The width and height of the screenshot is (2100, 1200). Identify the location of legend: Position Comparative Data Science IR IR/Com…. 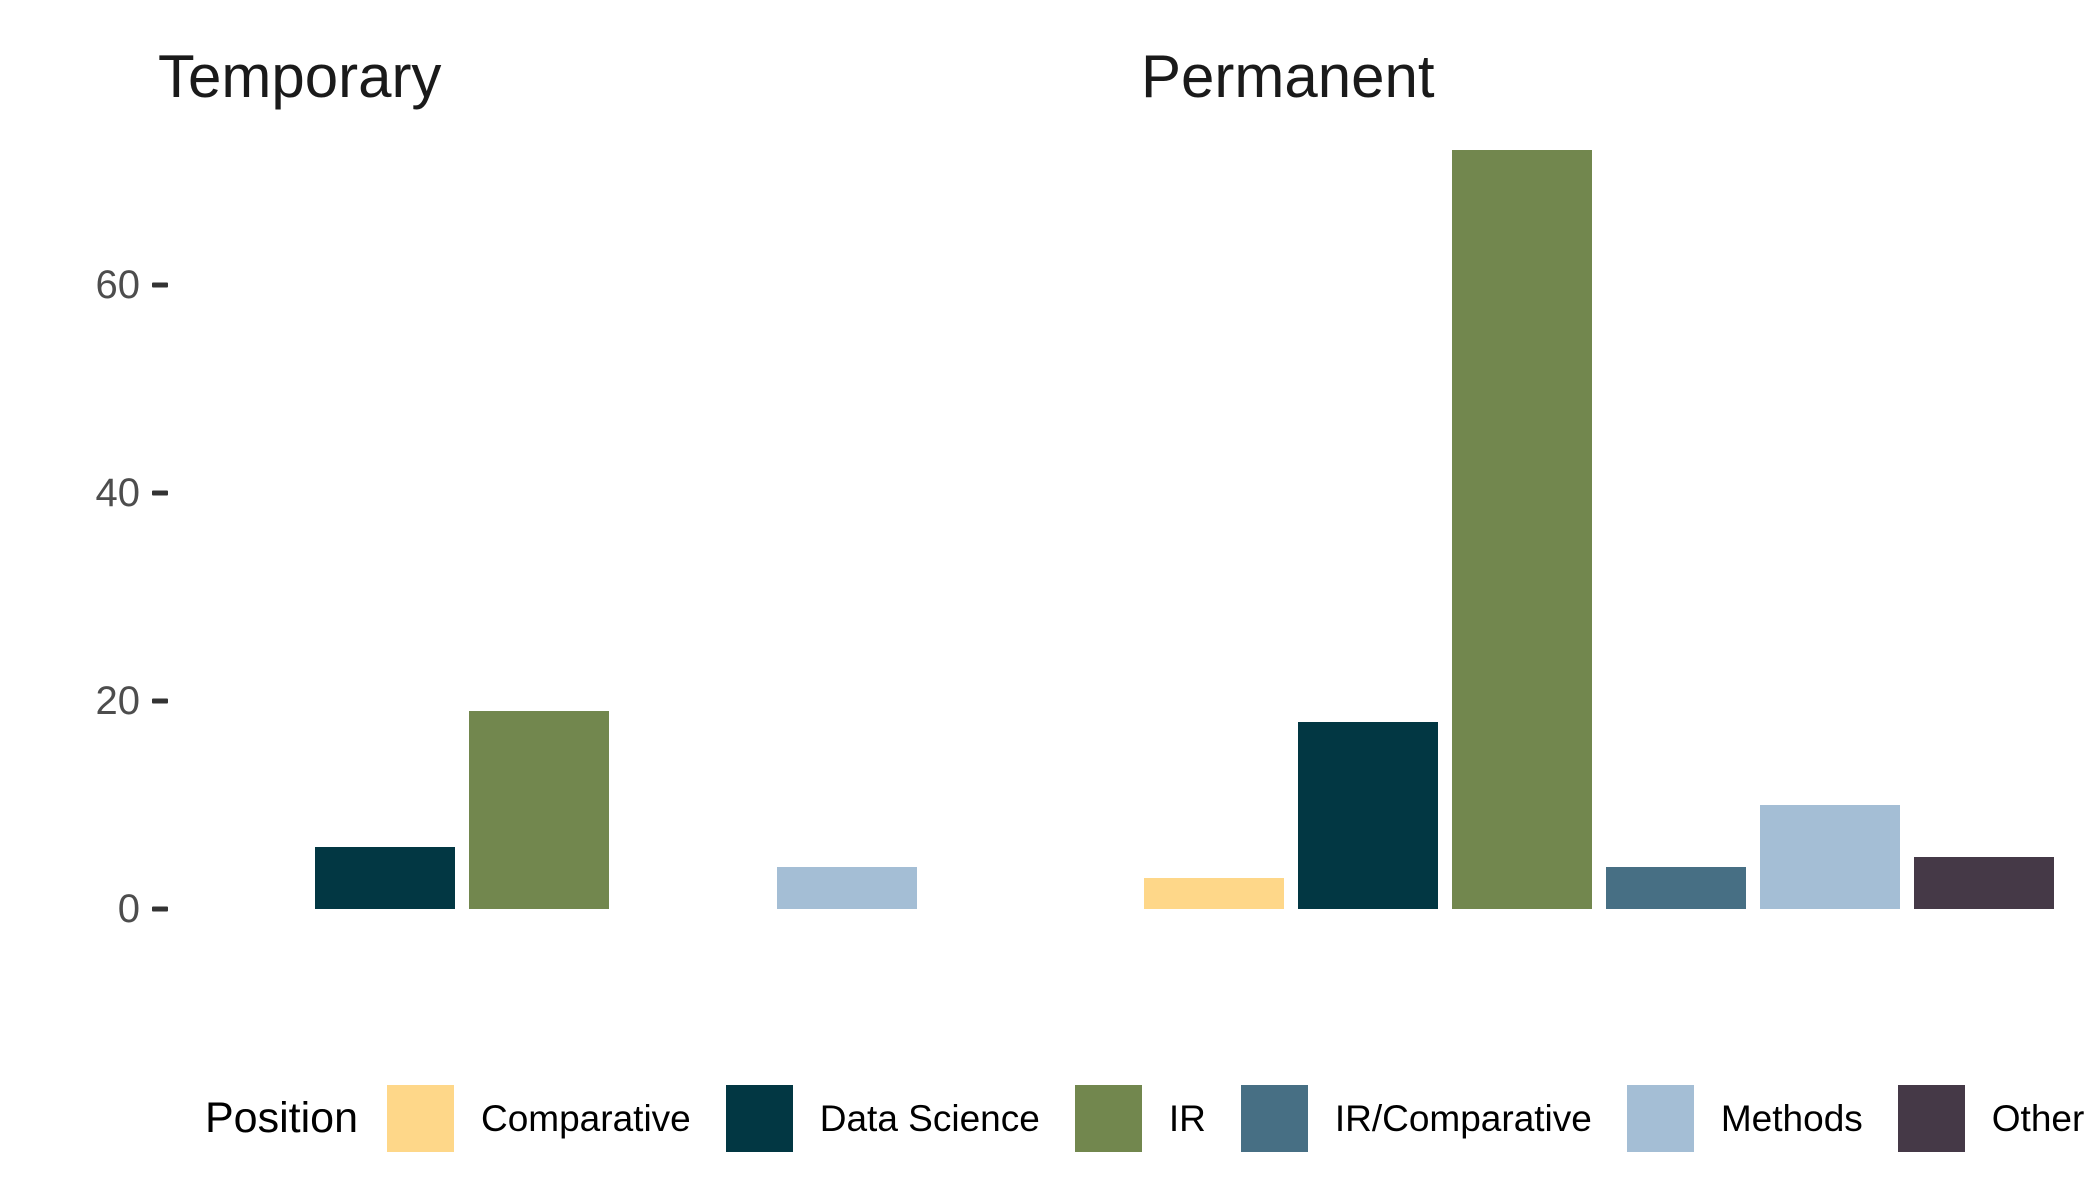
(1147, 1118).